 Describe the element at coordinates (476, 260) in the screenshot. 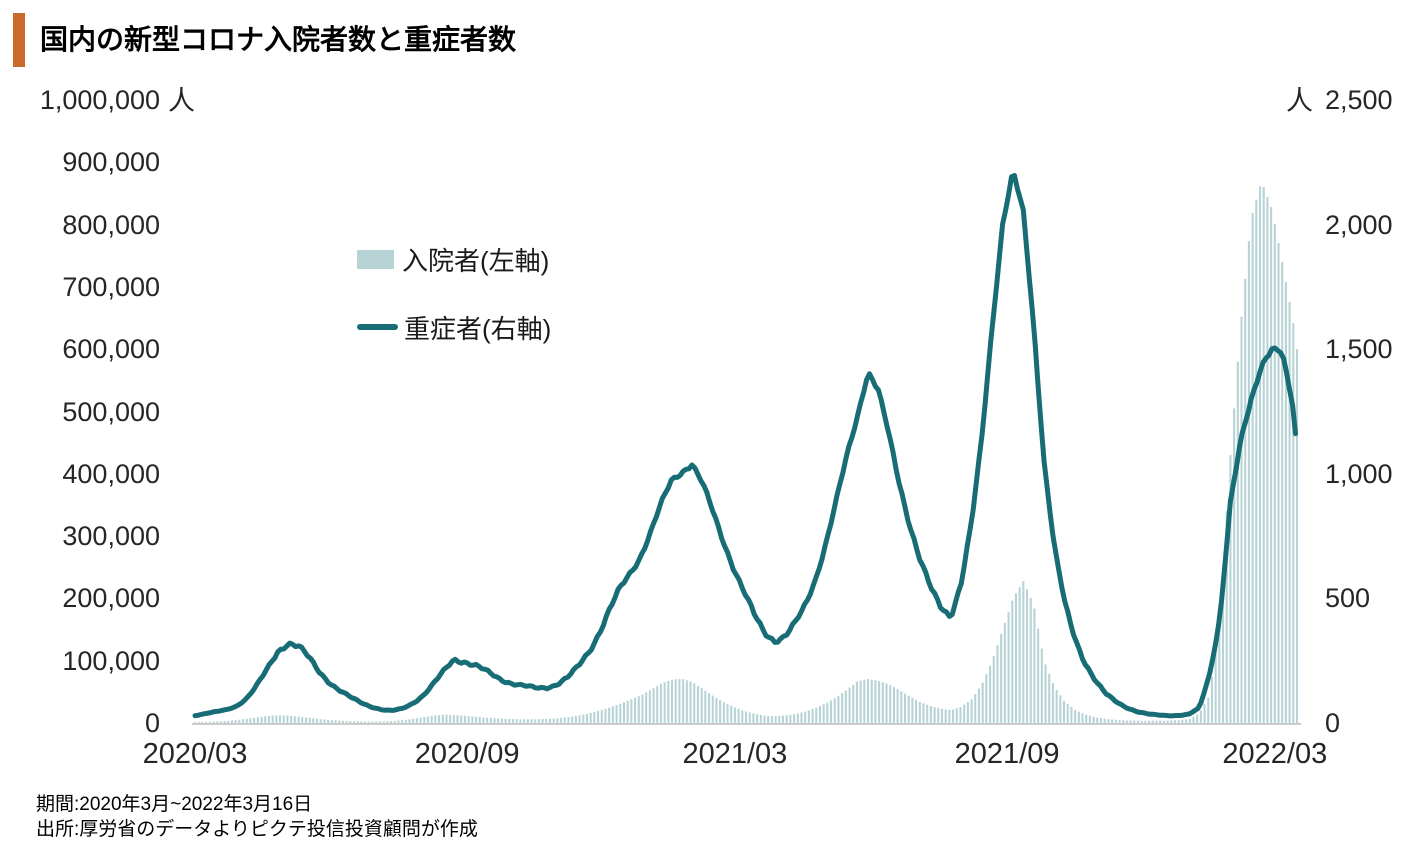

I see `legend-item-label: 入院者(左軸)` at that location.